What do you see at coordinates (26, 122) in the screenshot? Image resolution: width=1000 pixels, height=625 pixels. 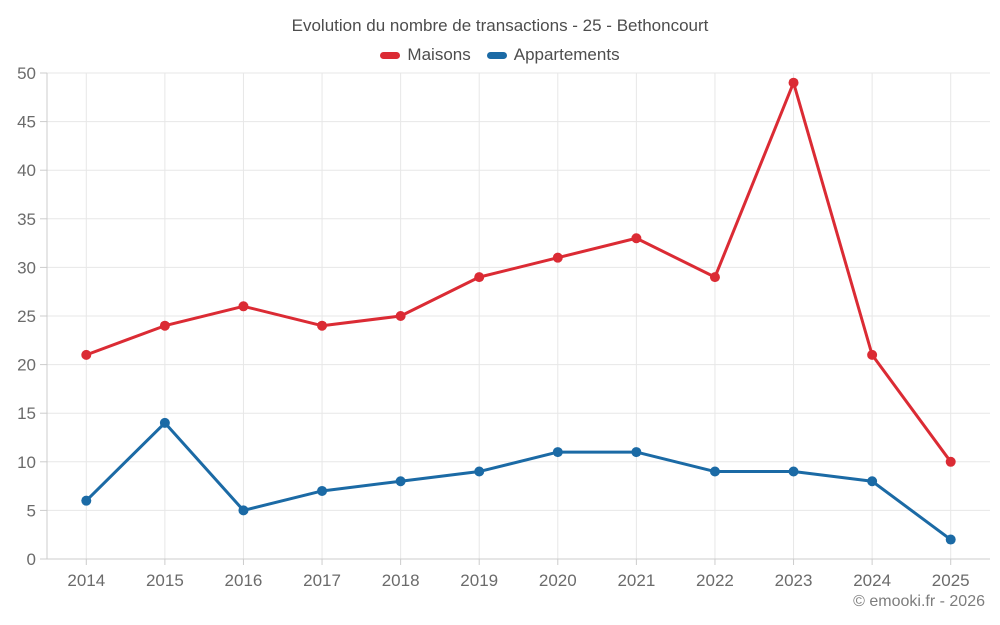 I see `y-axis-label: 45` at bounding box center [26, 122].